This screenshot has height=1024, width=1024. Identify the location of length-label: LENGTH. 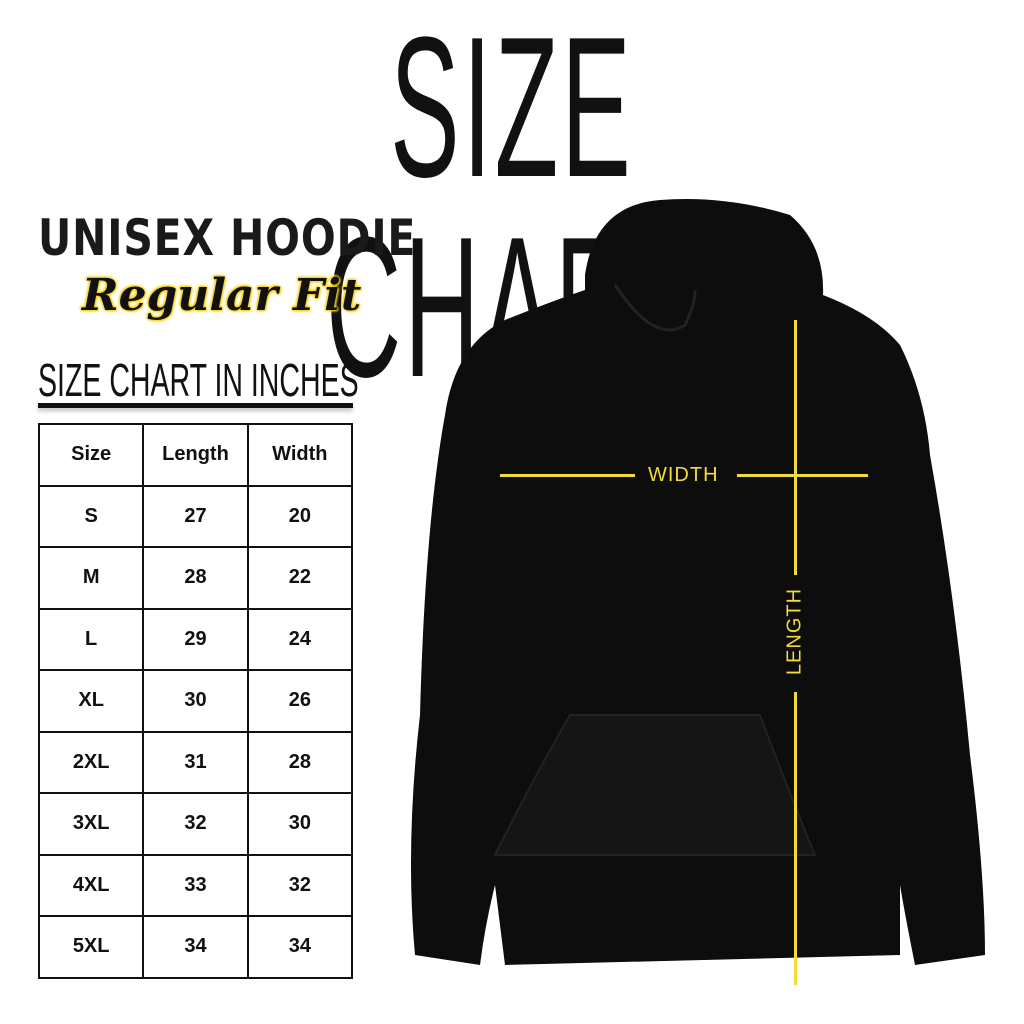
(794, 631).